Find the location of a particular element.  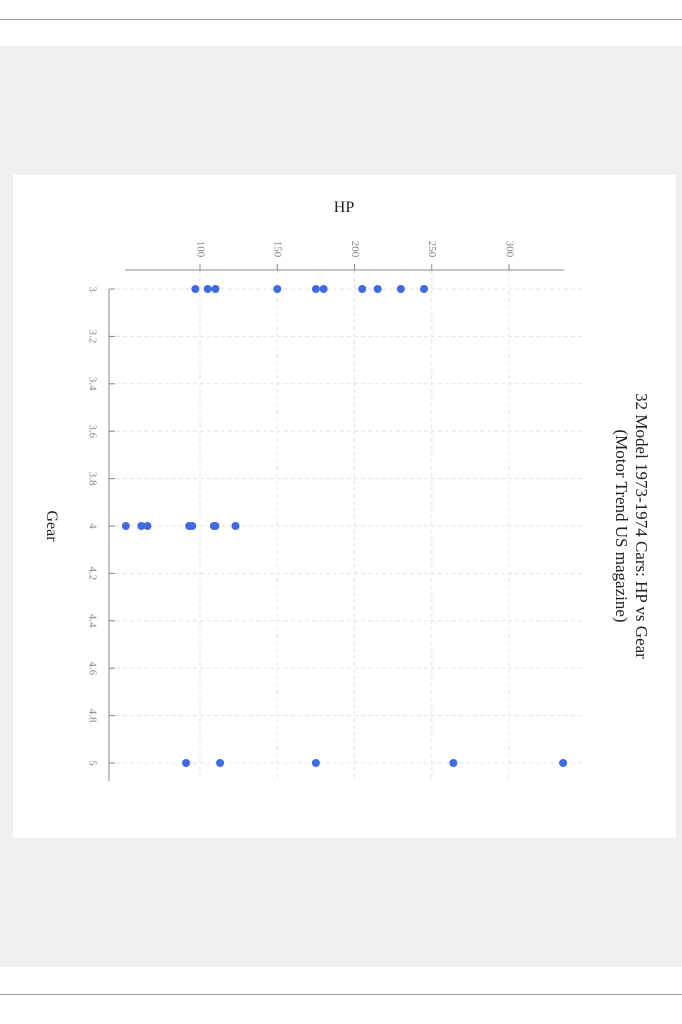

gear-tick-label: 3.2 is located at coordinates (92, 337).